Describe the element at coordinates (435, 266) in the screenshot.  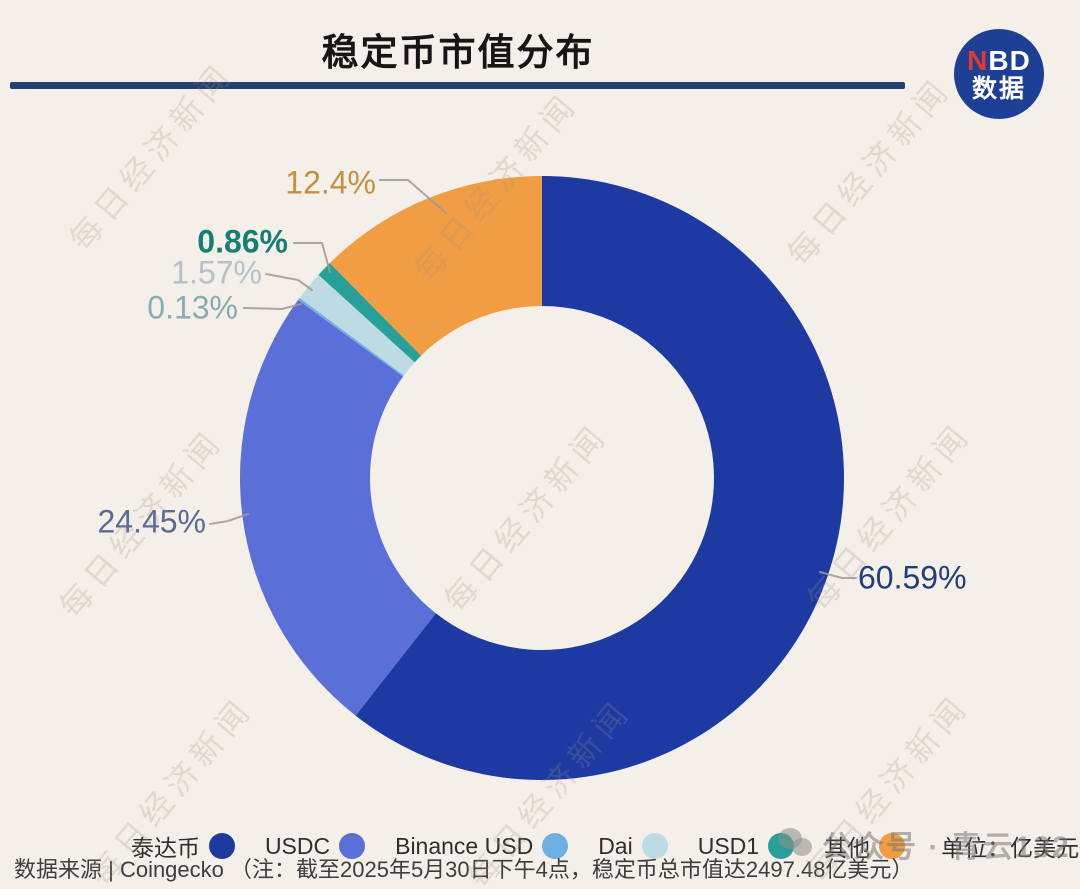
I see `slice-其他` at that location.